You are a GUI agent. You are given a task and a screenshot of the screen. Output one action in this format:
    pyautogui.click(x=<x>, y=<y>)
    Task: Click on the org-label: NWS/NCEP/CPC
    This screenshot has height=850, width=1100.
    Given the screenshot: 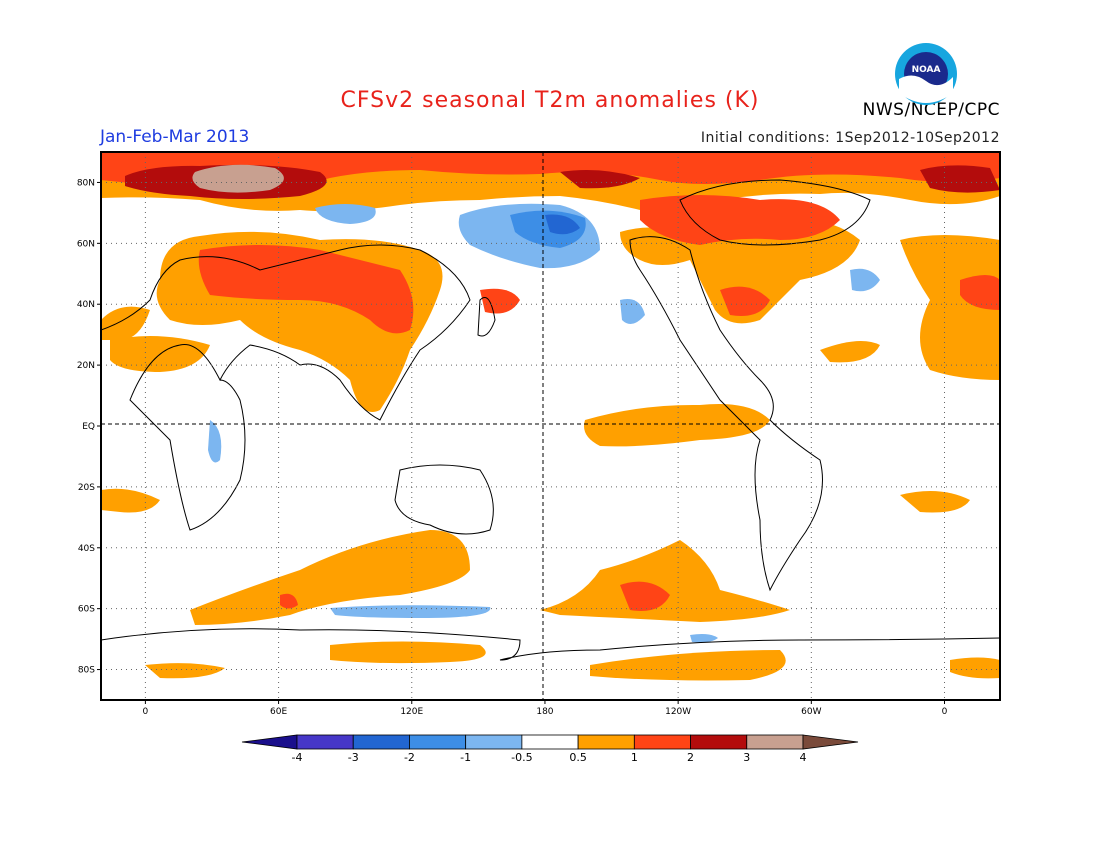 What is the action you would take?
    pyautogui.click(x=931, y=110)
    